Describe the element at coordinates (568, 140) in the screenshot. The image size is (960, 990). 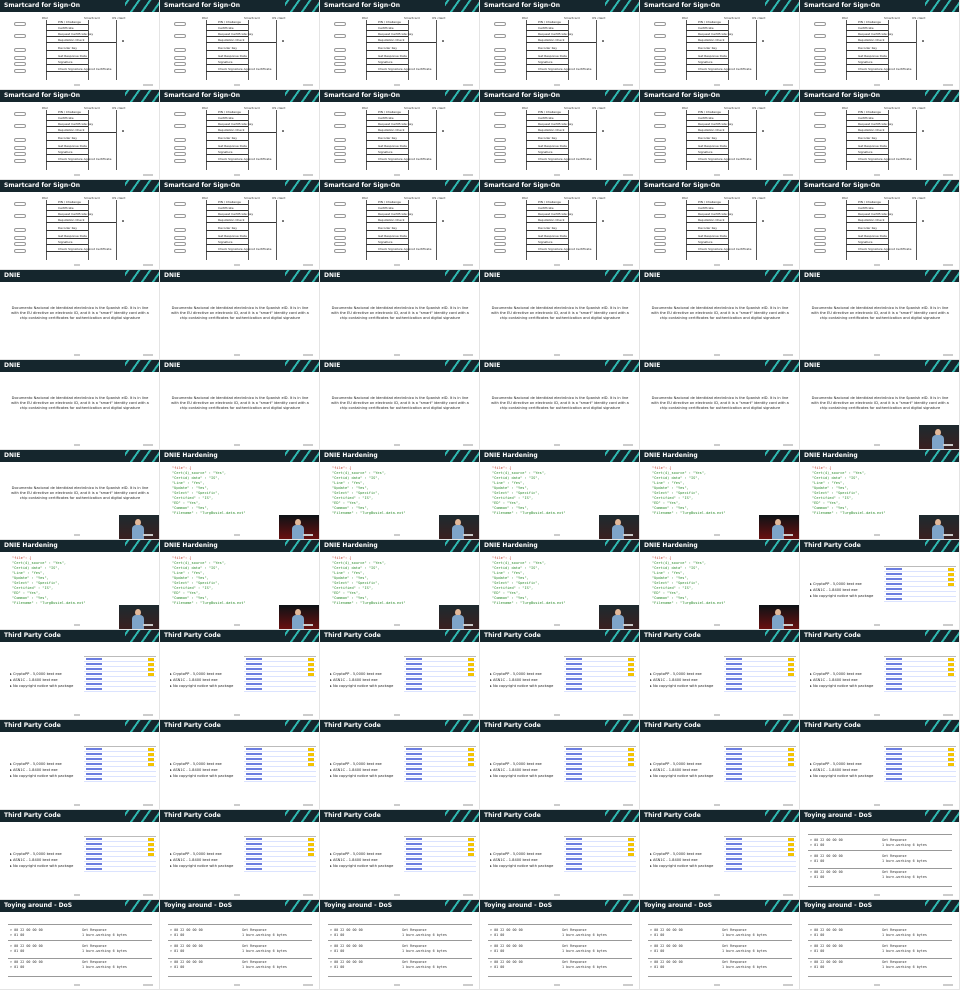
I see `diagram-lifeline` at that location.